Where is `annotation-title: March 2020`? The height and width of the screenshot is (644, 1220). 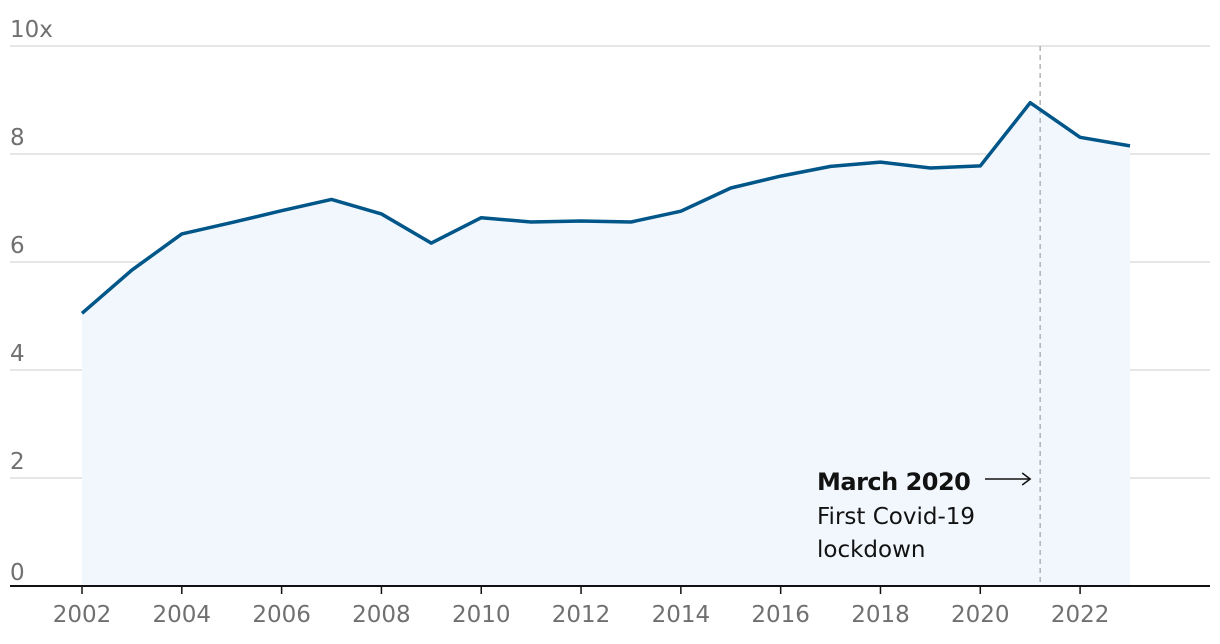
annotation-title: March 2020 is located at coordinates (893, 482).